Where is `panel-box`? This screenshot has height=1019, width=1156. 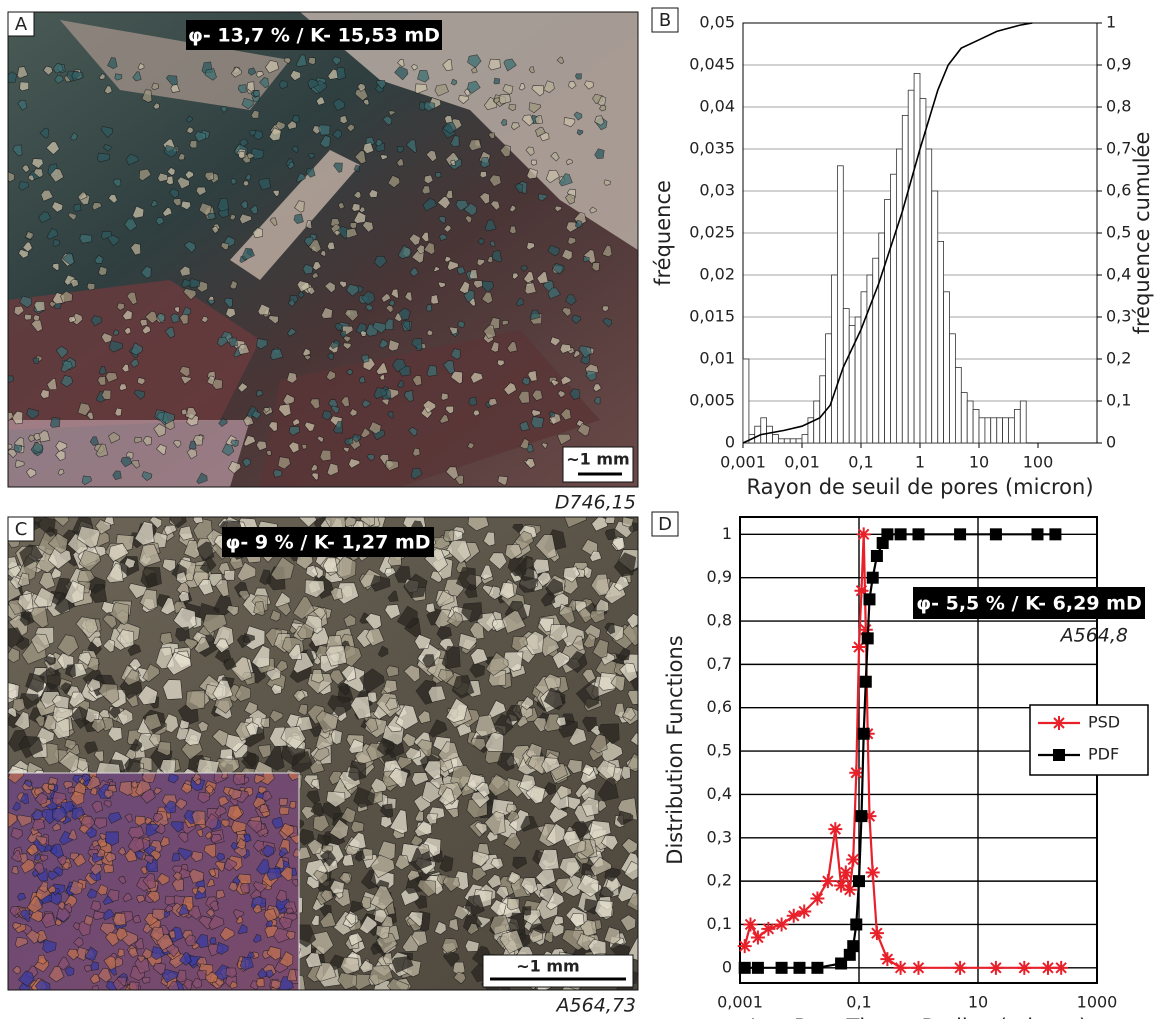 panel-box is located at coordinates (665, 20).